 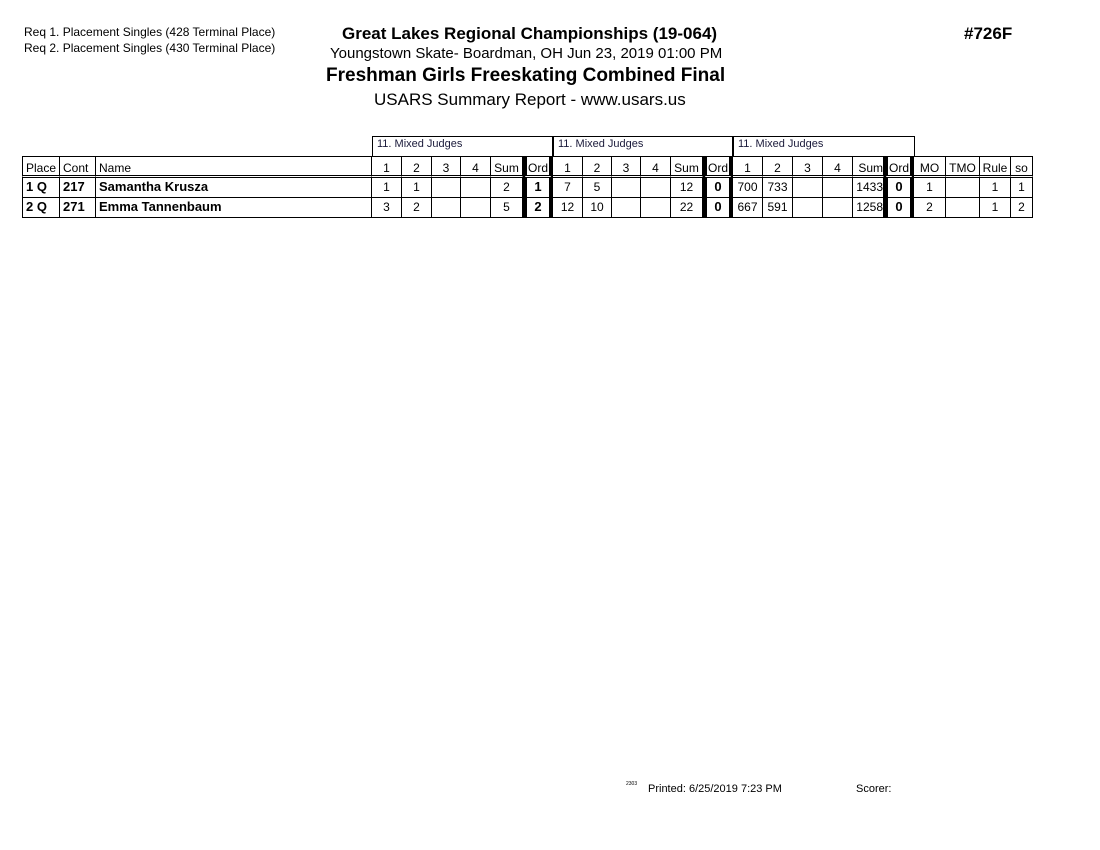 What do you see at coordinates (234, 167) in the screenshot?
I see `column-header: Name` at bounding box center [234, 167].